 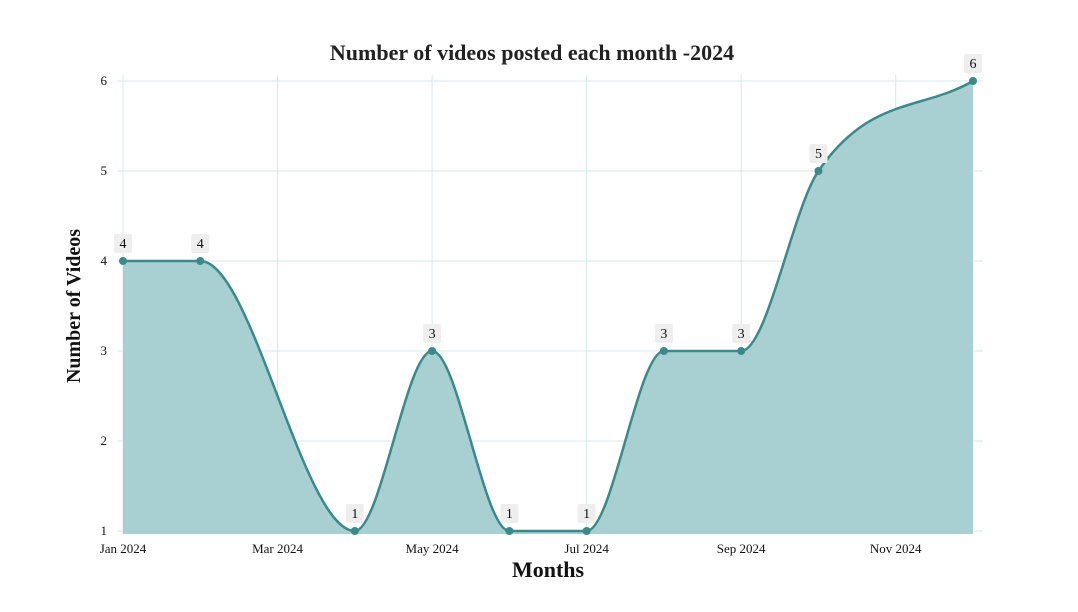 What do you see at coordinates (104, 170) in the screenshot?
I see `y-tick-label: 5` at bounding box center [104, 170].